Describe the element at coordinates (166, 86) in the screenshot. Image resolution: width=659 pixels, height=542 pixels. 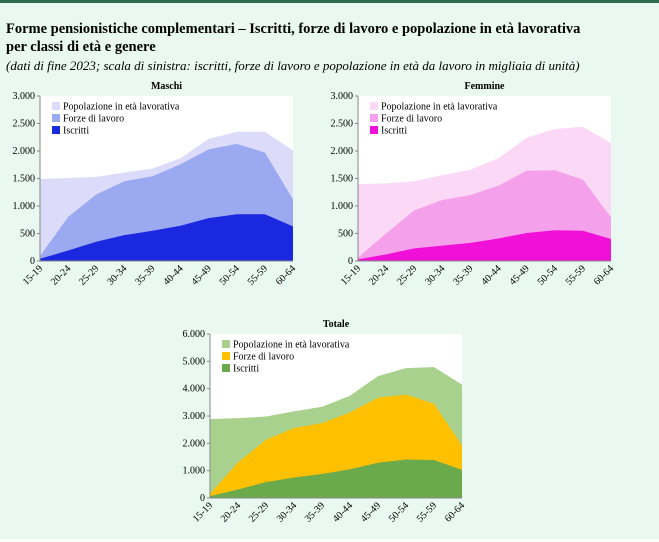
I see `chart-title: Maschi` at that location.